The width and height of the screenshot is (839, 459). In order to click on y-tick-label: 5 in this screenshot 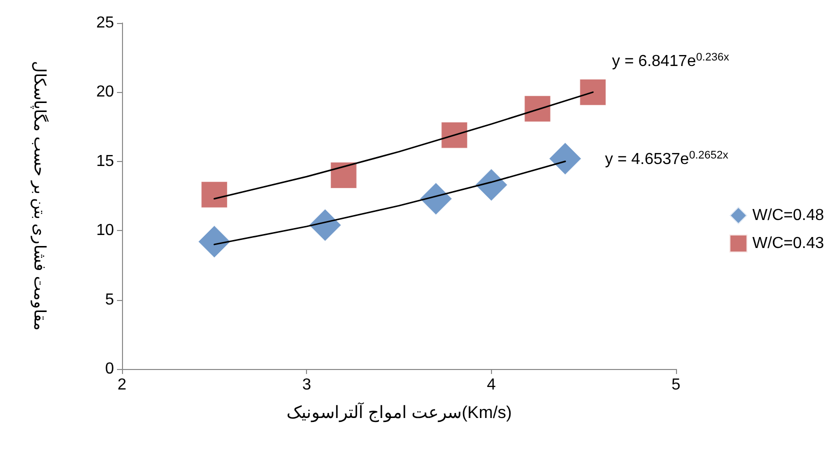, I will do `click(109, 299)`.